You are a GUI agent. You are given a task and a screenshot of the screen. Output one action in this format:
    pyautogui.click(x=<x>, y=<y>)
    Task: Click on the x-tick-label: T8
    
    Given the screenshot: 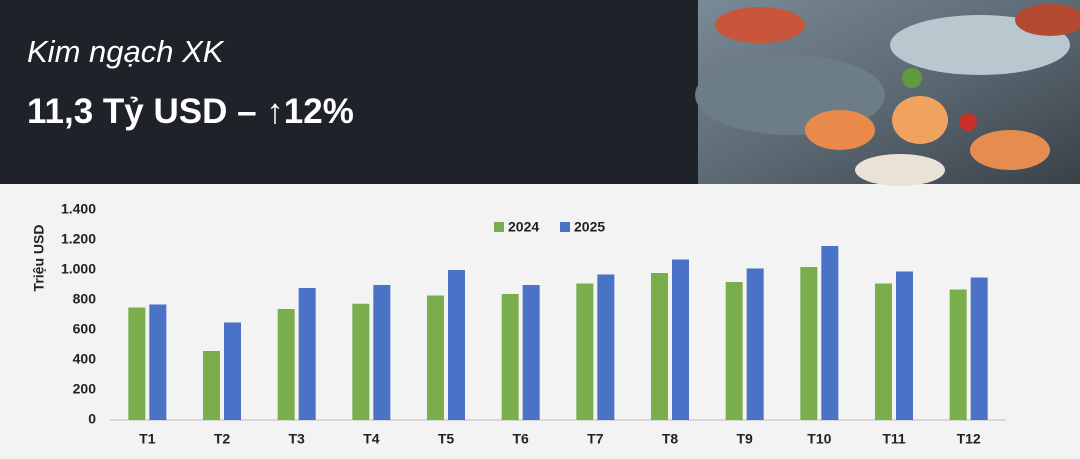 What is the action you would take?
    pyautogui.click(x=670, y=439)
    